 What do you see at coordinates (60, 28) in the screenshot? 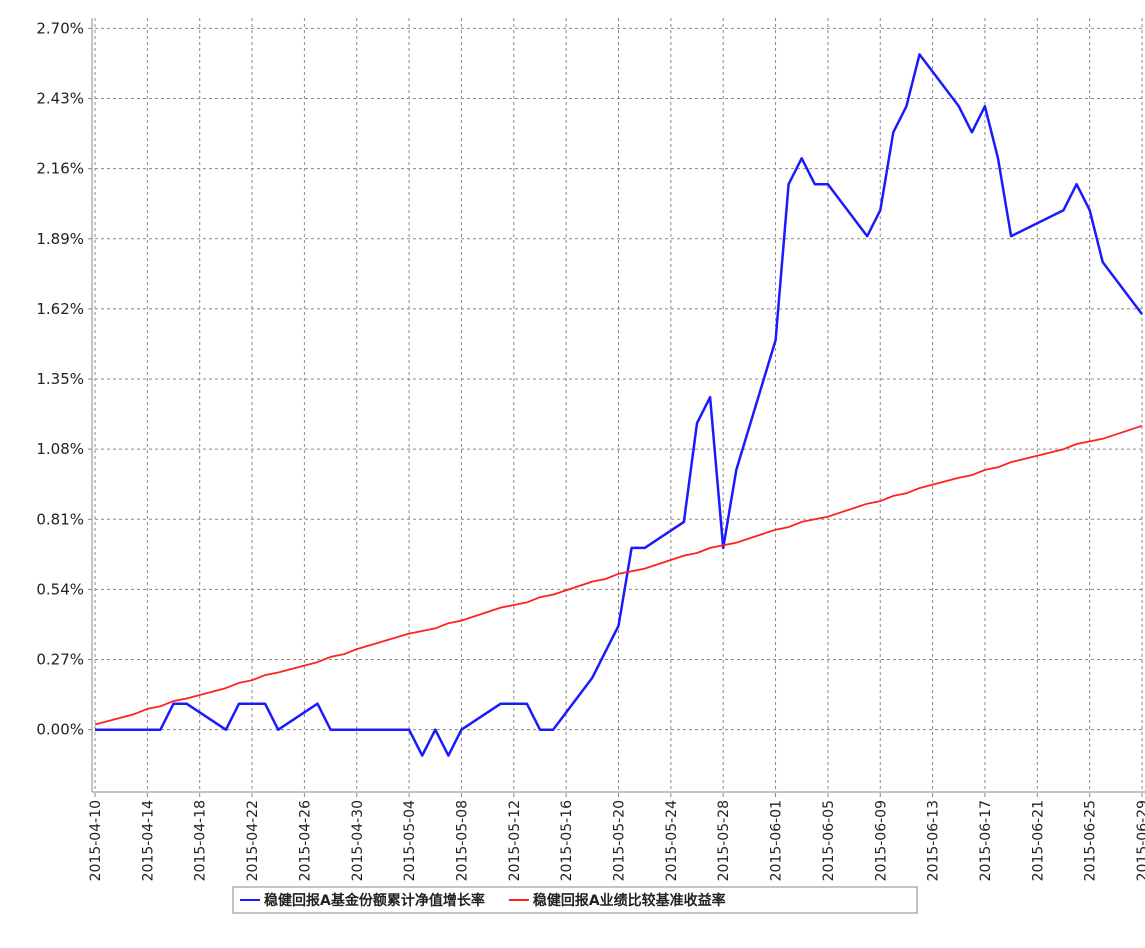
I see `y-tick-label: 2.70%` at bounding box center [60, 28].